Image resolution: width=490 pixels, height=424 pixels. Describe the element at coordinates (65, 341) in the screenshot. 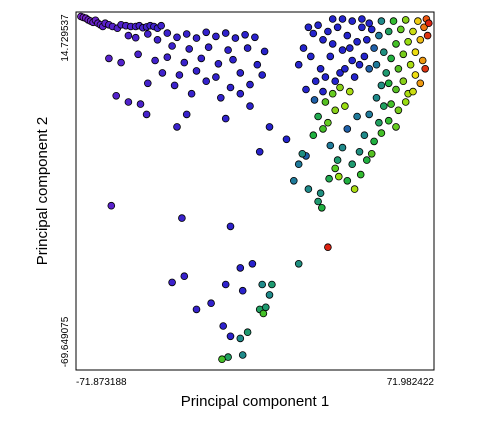

I see `y-tick-label-min: -69.649075` at that location.